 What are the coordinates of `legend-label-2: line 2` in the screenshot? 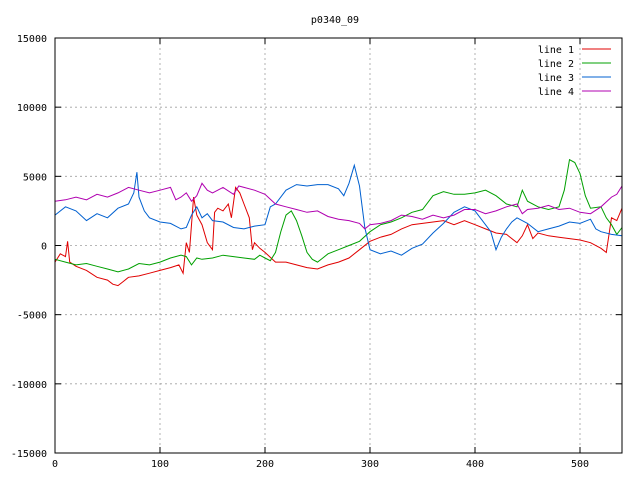 It's located at (556, 64).